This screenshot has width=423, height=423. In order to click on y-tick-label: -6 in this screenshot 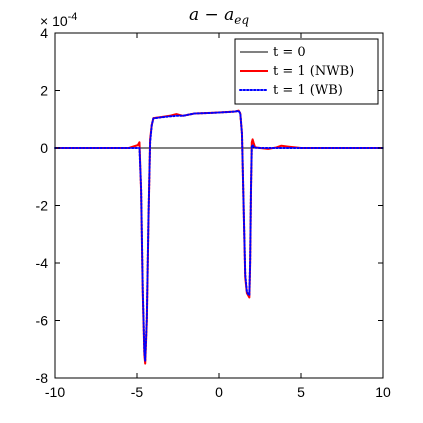, I will do `click(42, 321)`.